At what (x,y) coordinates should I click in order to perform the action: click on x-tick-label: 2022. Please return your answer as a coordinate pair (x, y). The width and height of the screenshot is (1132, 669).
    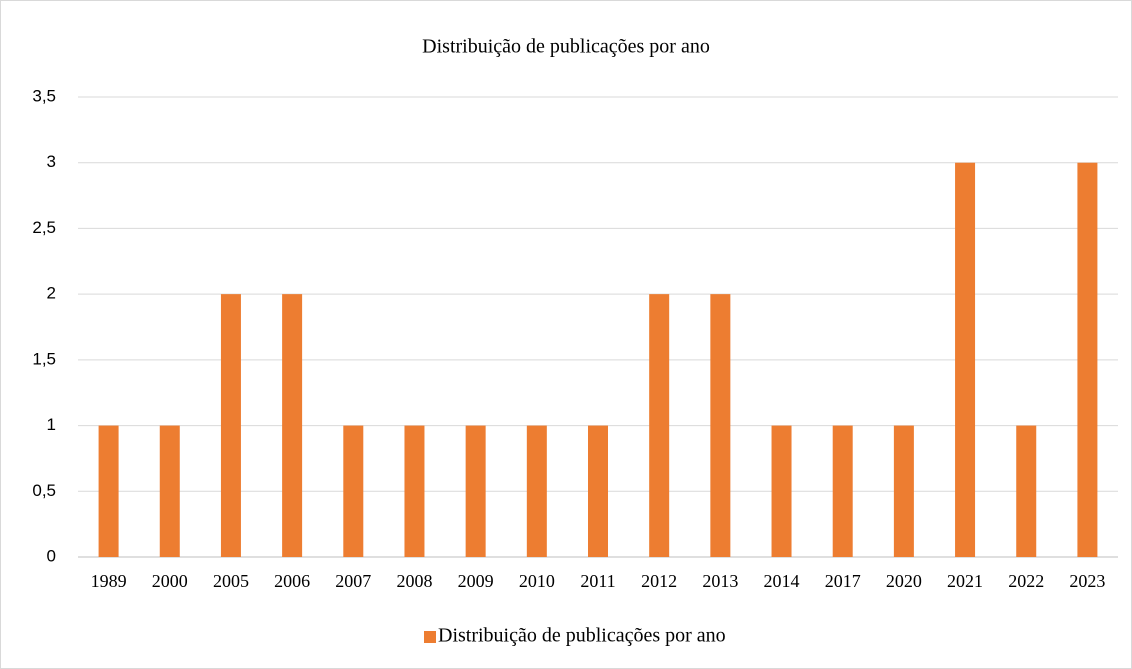
    Looking at the image, I should click on (1026, 581).